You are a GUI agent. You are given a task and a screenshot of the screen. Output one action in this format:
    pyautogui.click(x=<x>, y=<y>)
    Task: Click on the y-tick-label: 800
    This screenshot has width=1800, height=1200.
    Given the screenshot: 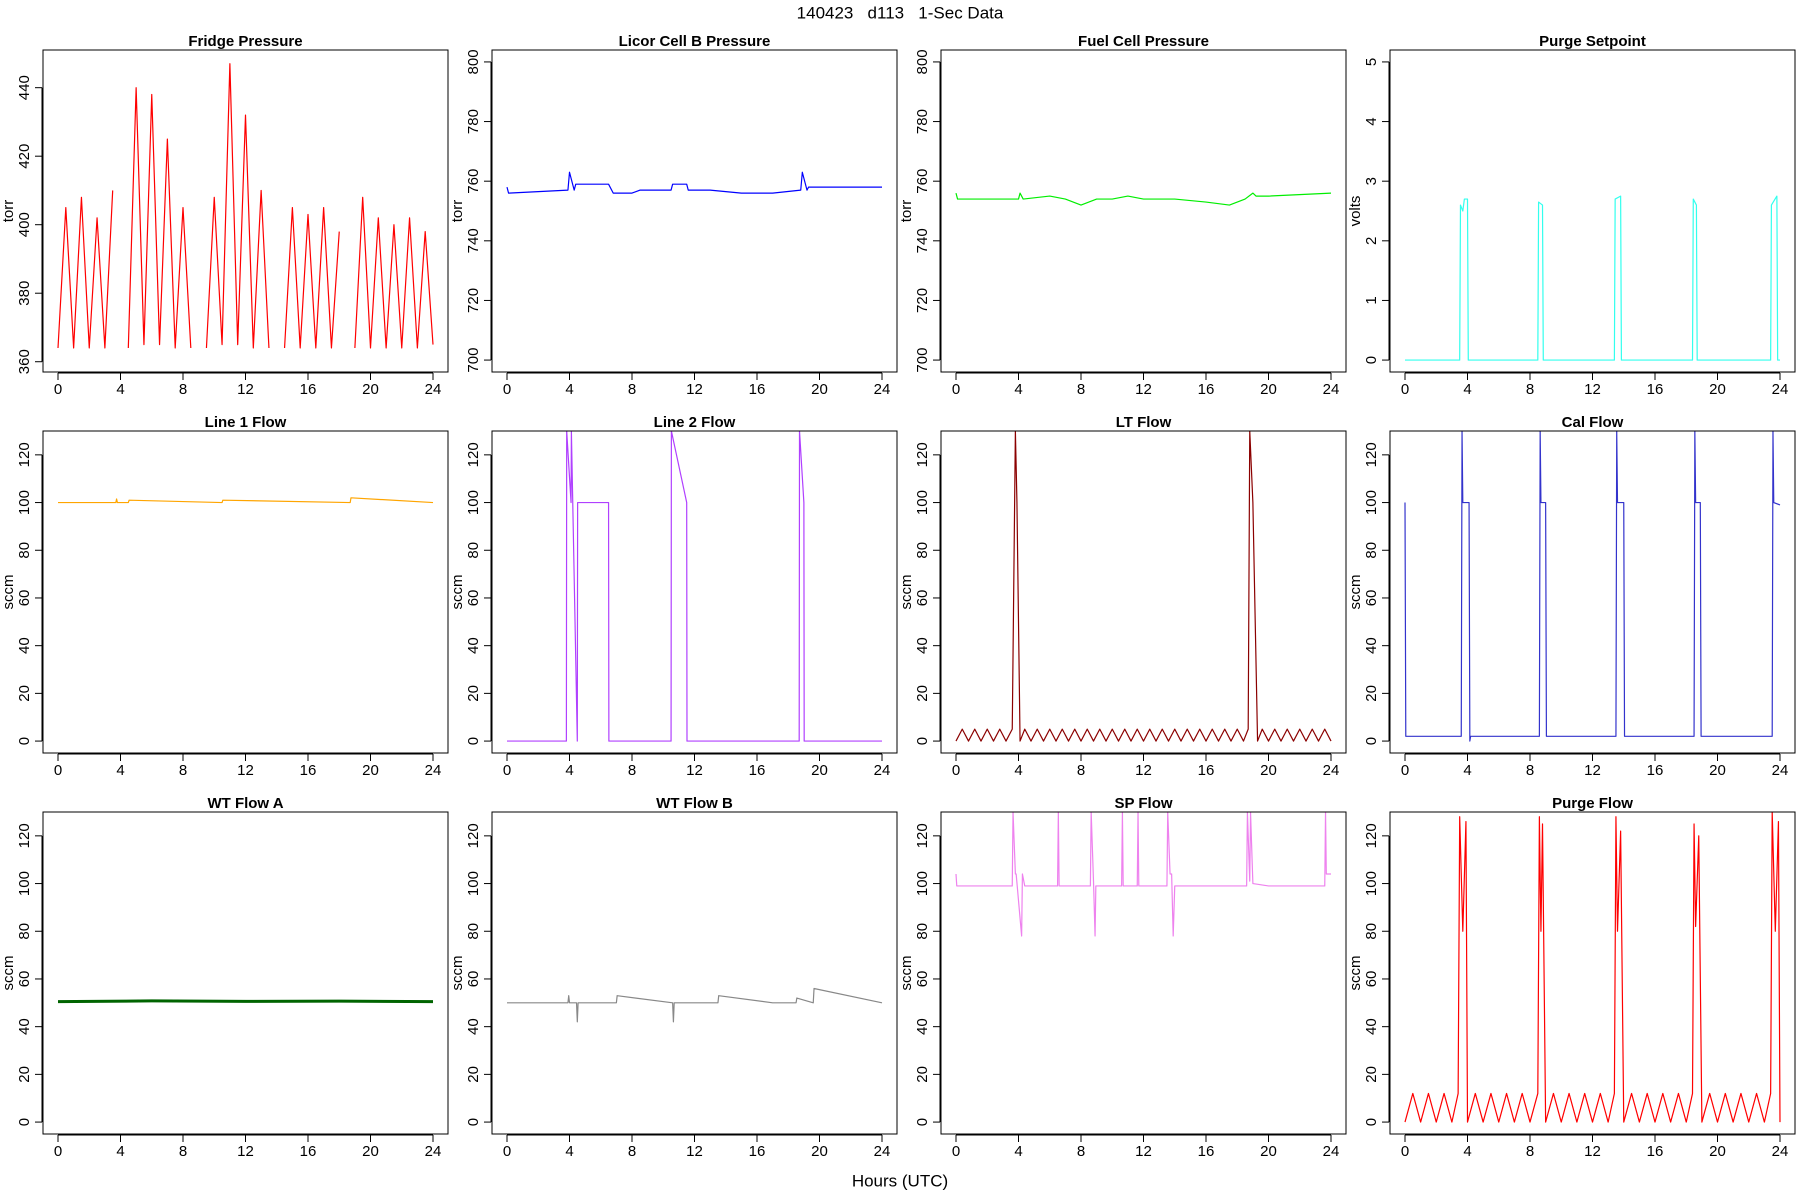 What is the action you would take?
    pyautogui.click(x=922, y=61)
    